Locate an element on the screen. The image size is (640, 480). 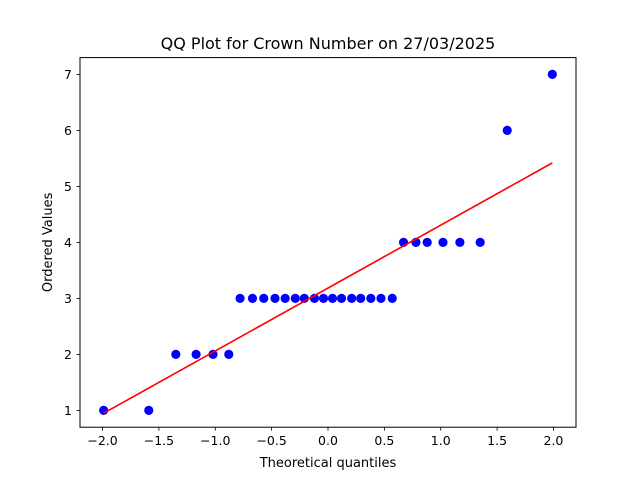
x-tick-label: 0.5 is located at coordinates (384, 440).